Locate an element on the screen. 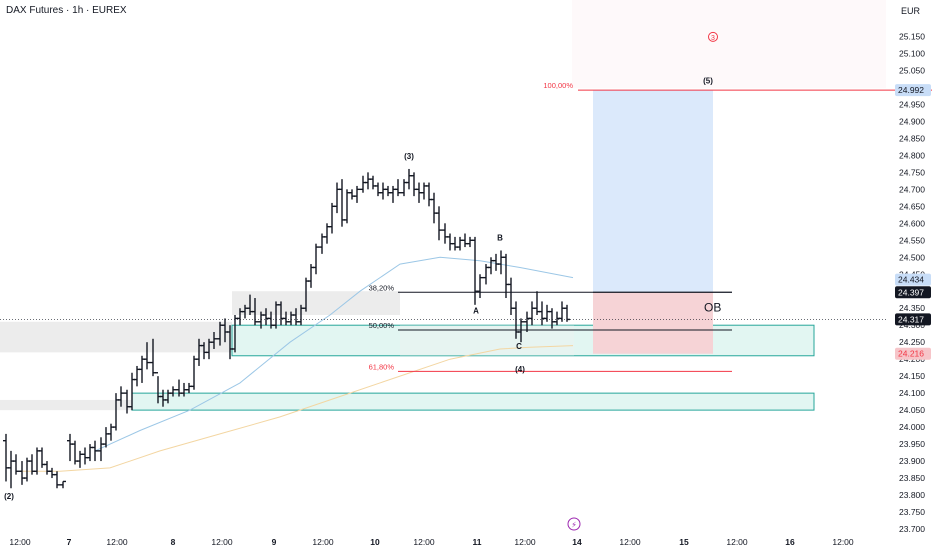  y-tick-label: 23.800 is located at coordinates (912, 495).